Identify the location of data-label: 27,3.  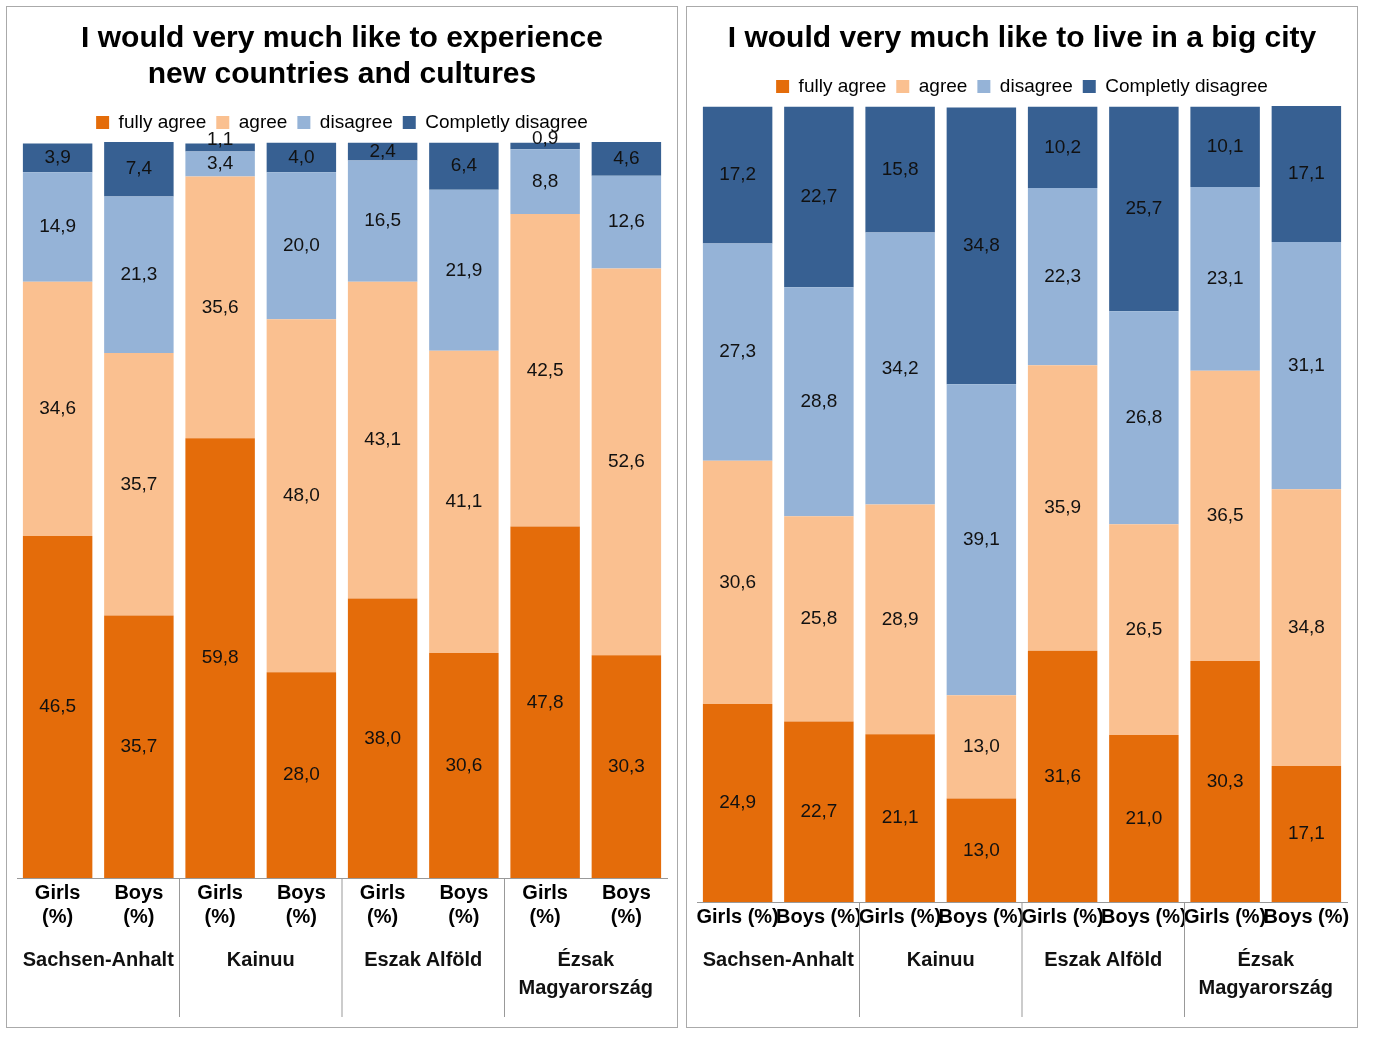
(738, 351).